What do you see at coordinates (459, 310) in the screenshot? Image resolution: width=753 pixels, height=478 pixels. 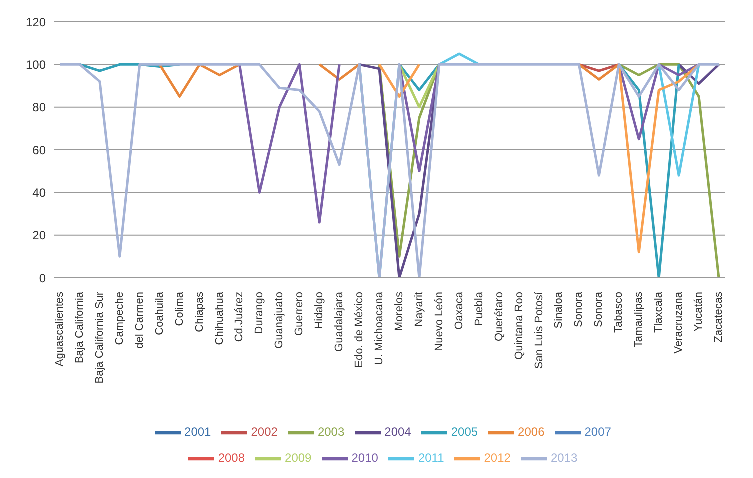 I see `x-tick-label: Oaxaca` at bounding box center [459, 310].